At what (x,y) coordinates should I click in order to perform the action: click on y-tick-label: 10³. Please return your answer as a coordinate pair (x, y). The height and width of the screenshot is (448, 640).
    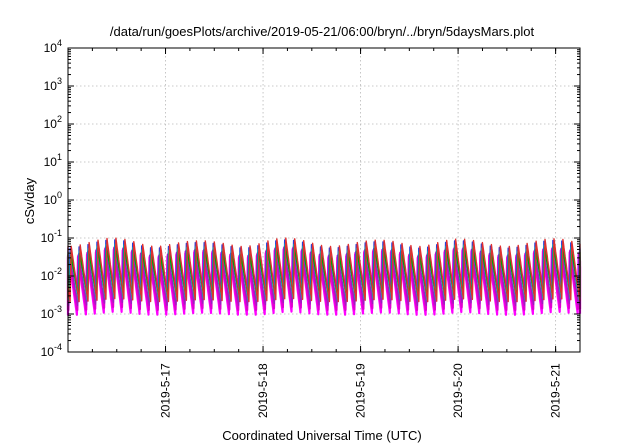
    Looking at the image, I should click on (53, 84).